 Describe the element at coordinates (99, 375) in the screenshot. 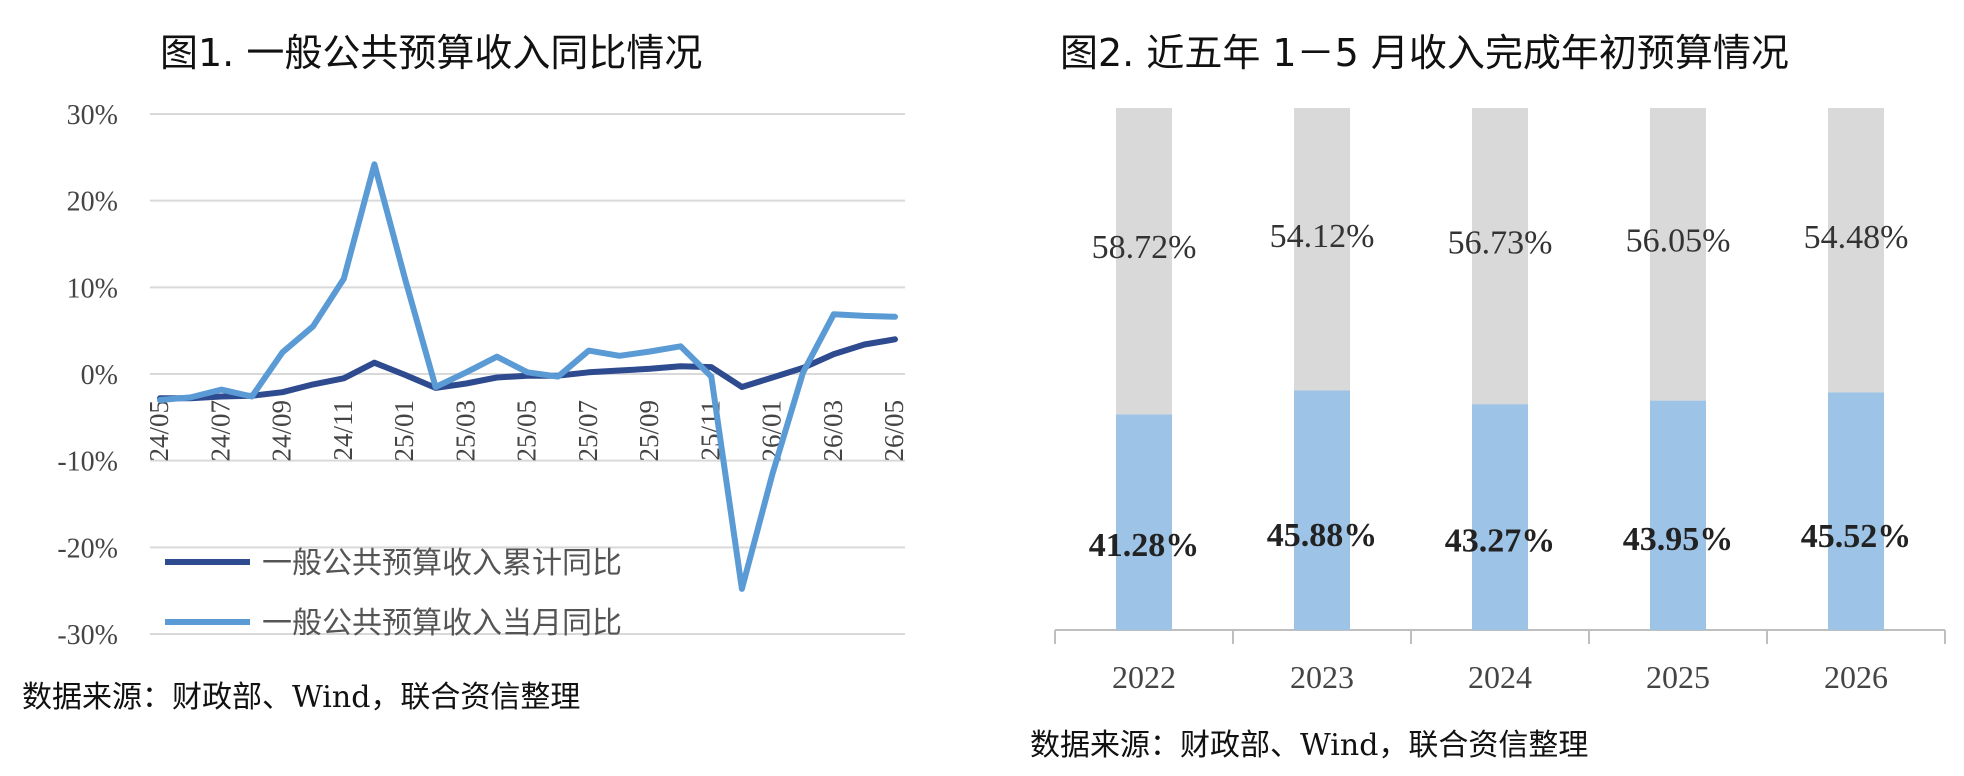

I see `y-tick-label: 0%` at that location.